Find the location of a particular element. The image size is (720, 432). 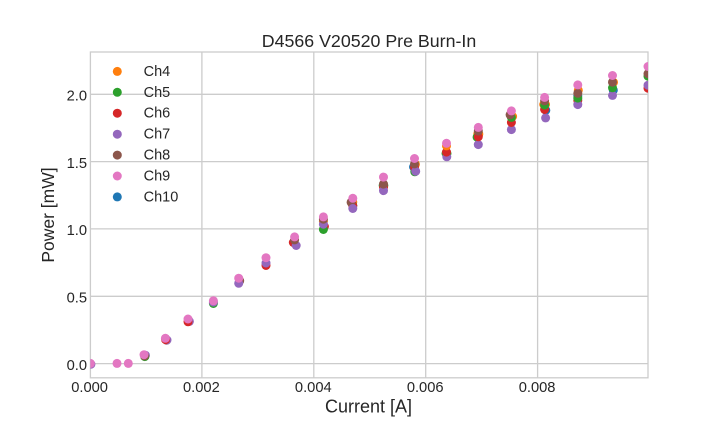

svg-text: D4566 V20520 Pre Burn-In is located at coordinates (369, 41).